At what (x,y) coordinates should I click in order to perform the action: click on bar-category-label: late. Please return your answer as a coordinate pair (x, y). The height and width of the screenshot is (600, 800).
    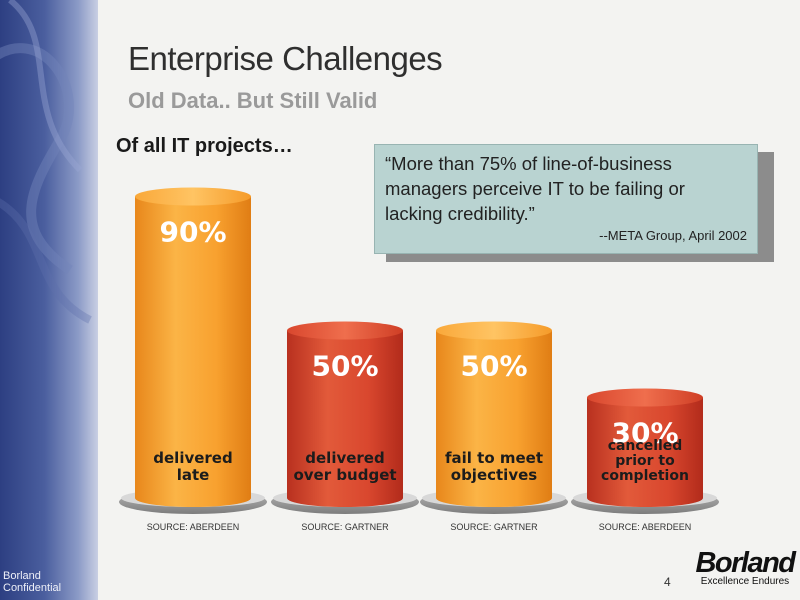
    Looking at the image, I should click on (193, 475).